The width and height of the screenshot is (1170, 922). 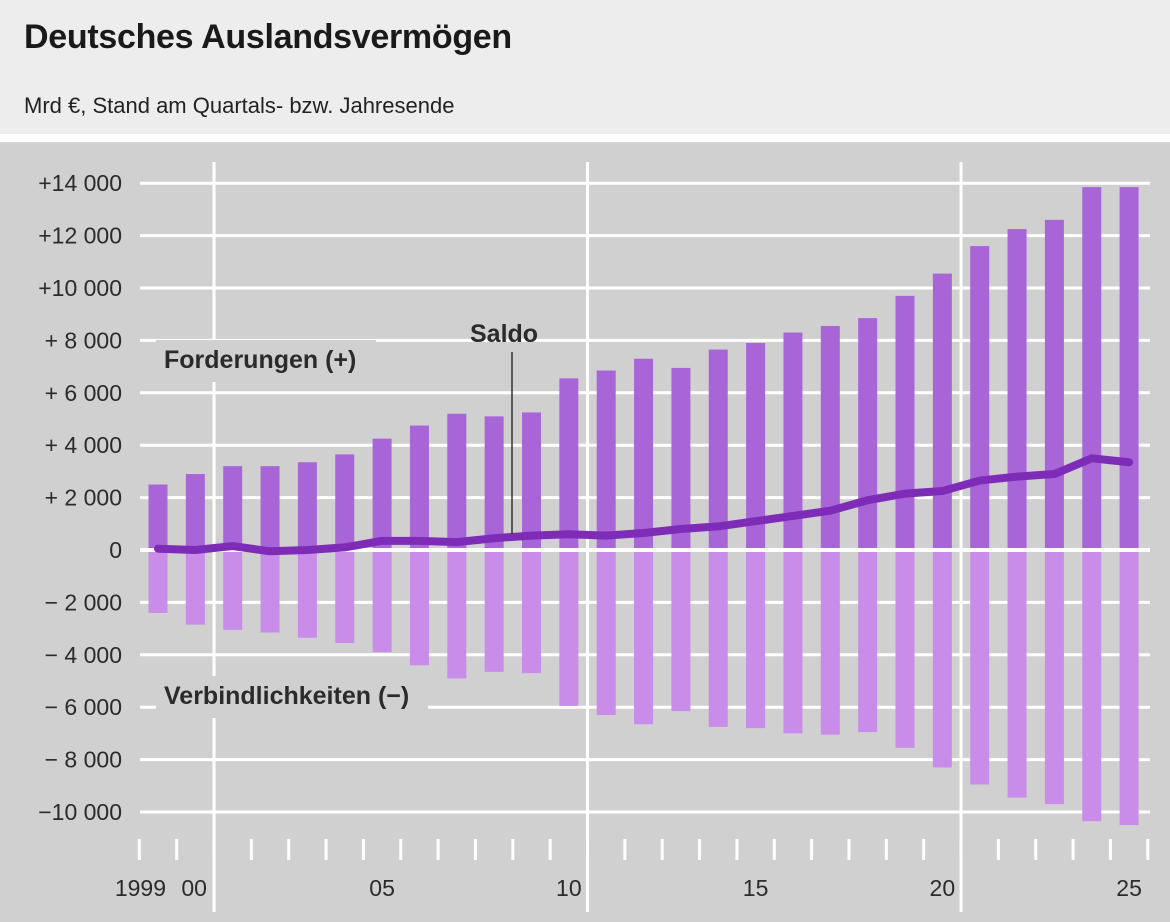 I want to click on x-tick-label: 15, so click(x=756, y=888).